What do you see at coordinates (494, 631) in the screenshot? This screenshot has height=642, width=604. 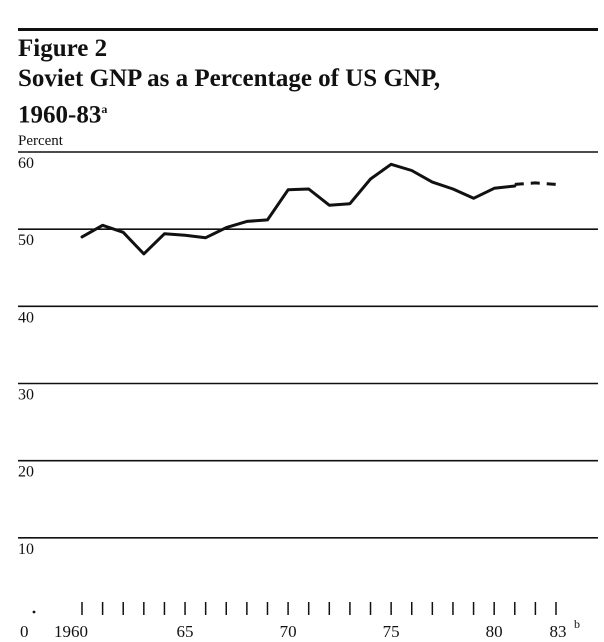 I see `x-tick-label-80: 80` at bounding box center [494, 631].